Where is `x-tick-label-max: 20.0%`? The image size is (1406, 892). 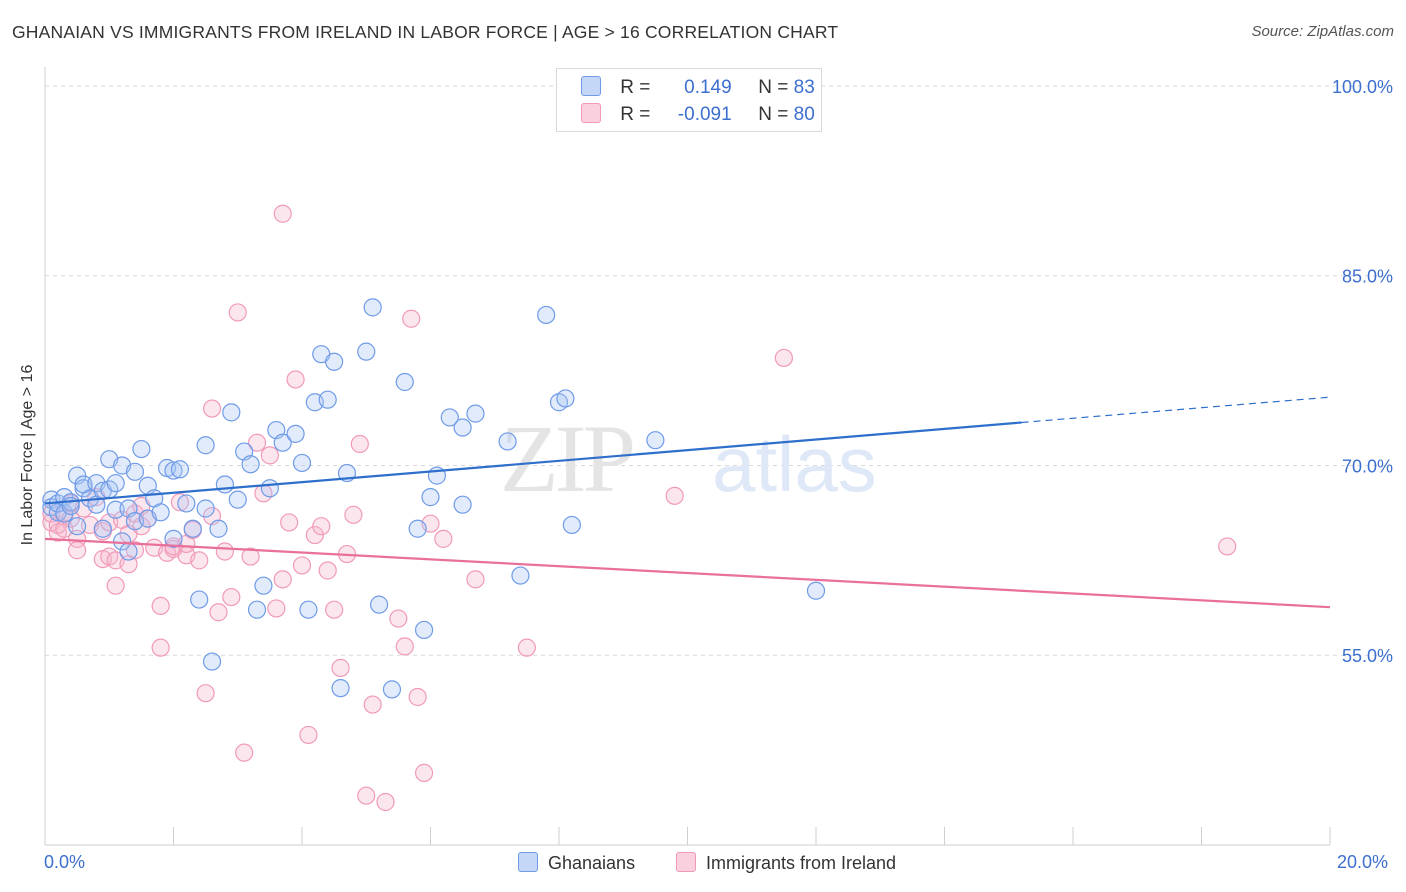 x-tick-label-max: 20.0% is located at coordinates (1363, 862).